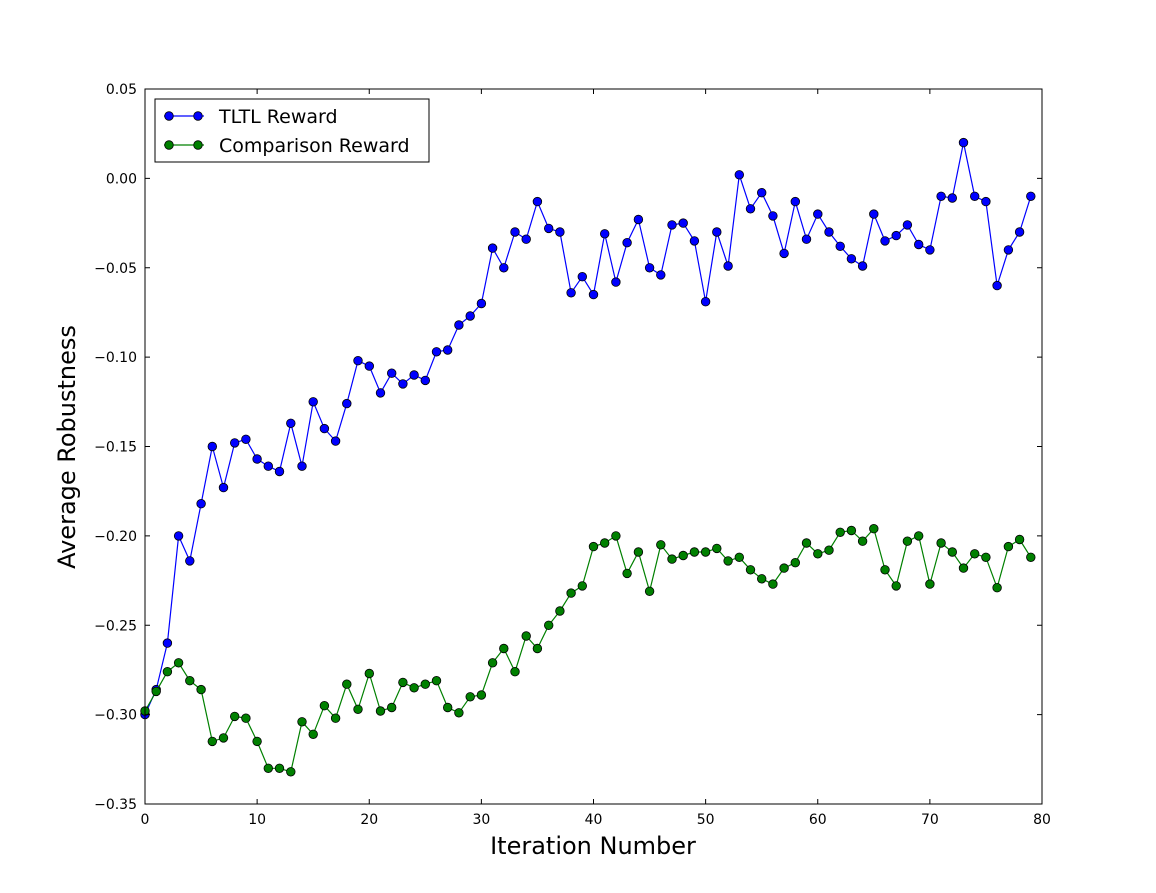 Image resolution: width=1156 pixels, height=893 pixels. I want to click on x-tick-label: 40, so click(594, 820).